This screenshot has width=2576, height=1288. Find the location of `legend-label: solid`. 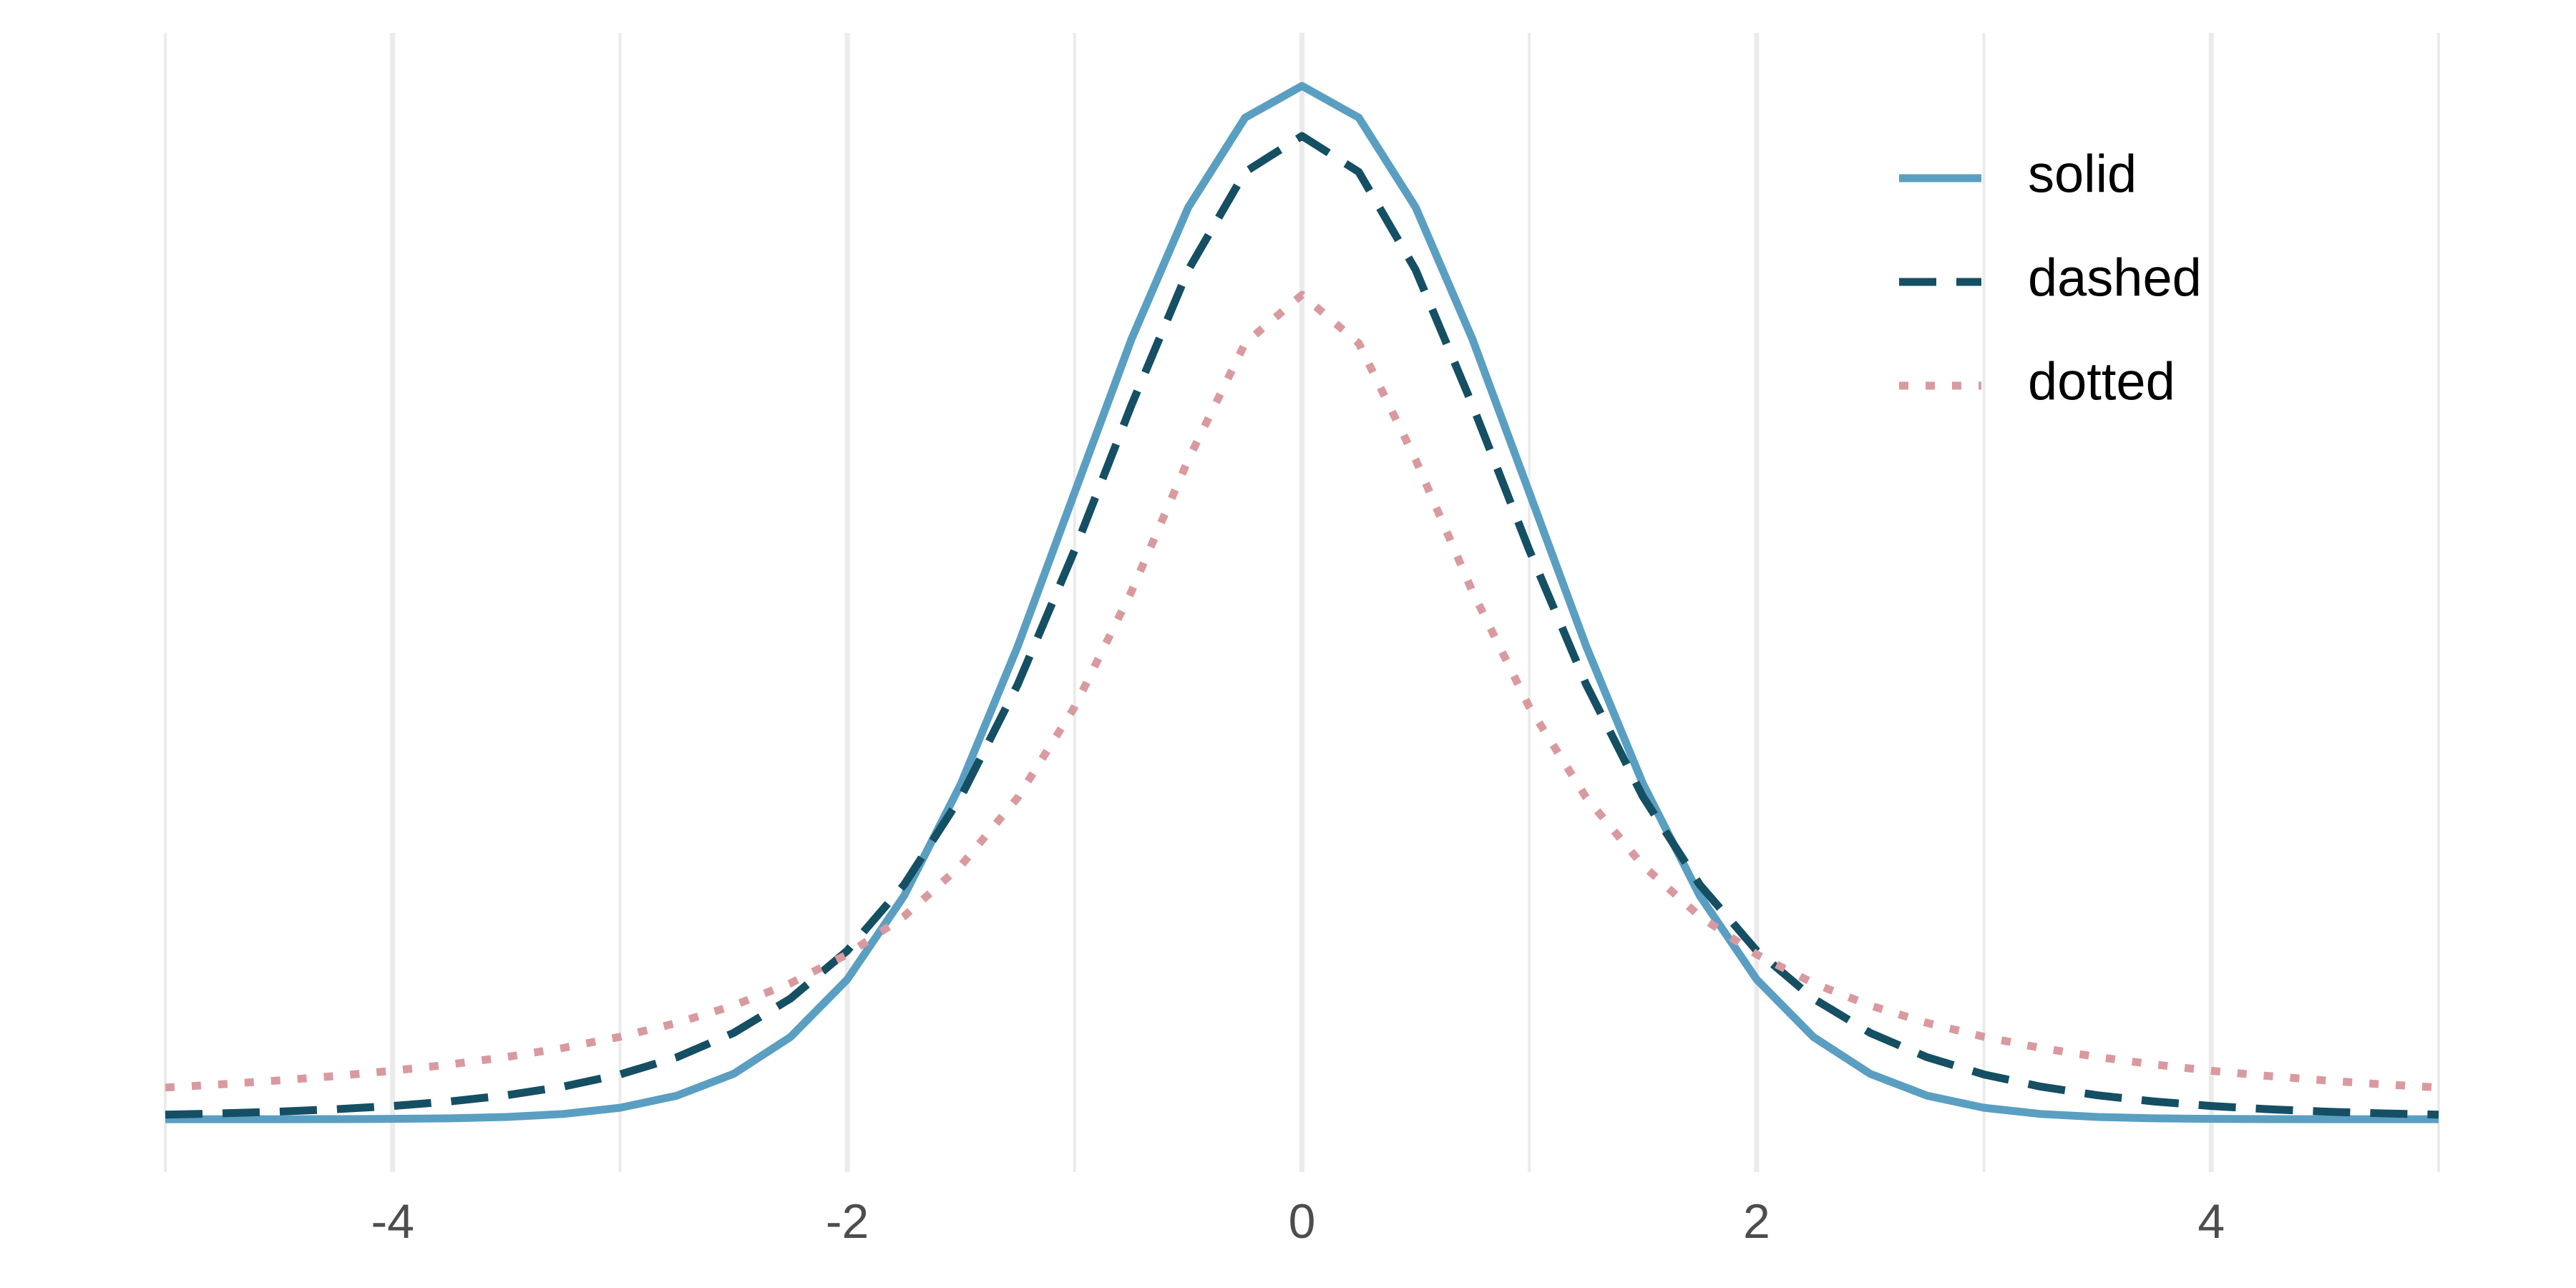

legend-label: solid is located at coordinates (2082, 174).